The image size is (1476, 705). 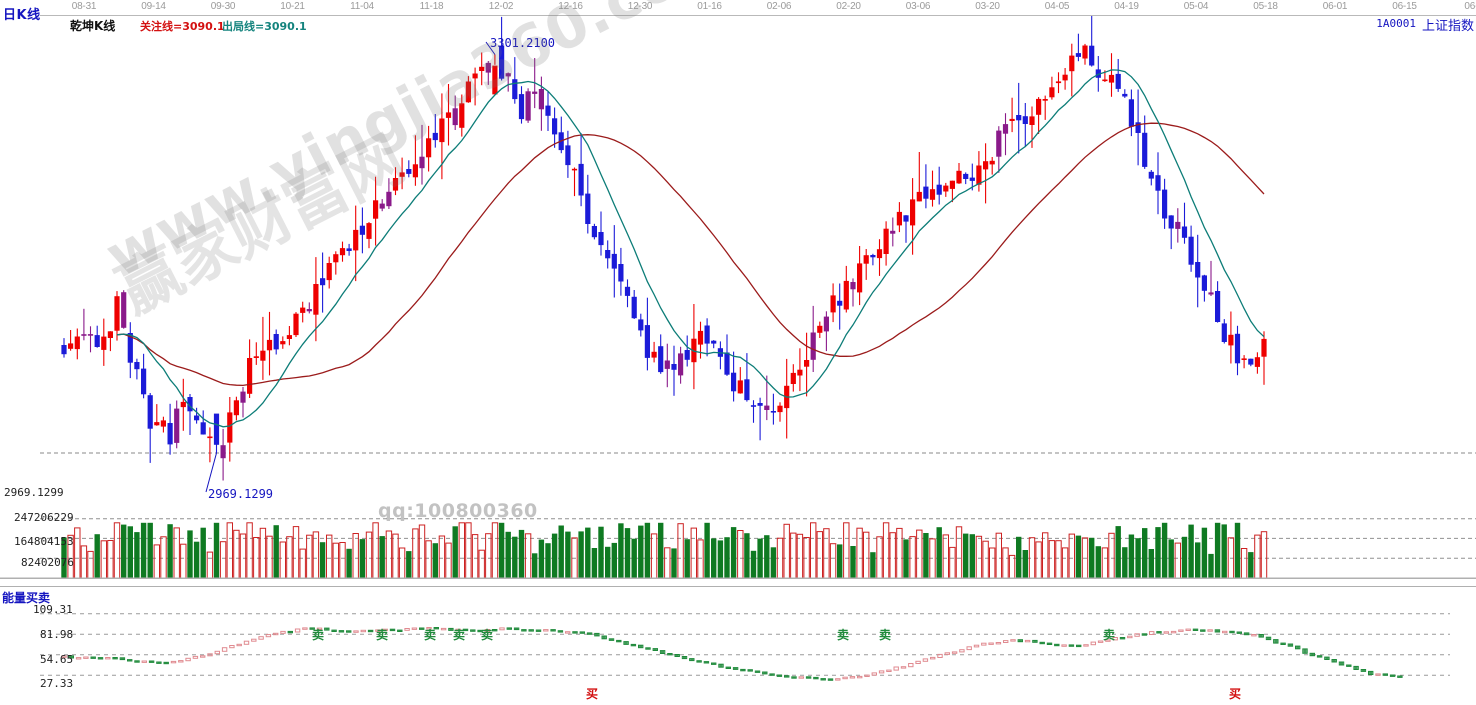 I want to click on low-price-callout: 2969.1299, so click(x=241, y=494).